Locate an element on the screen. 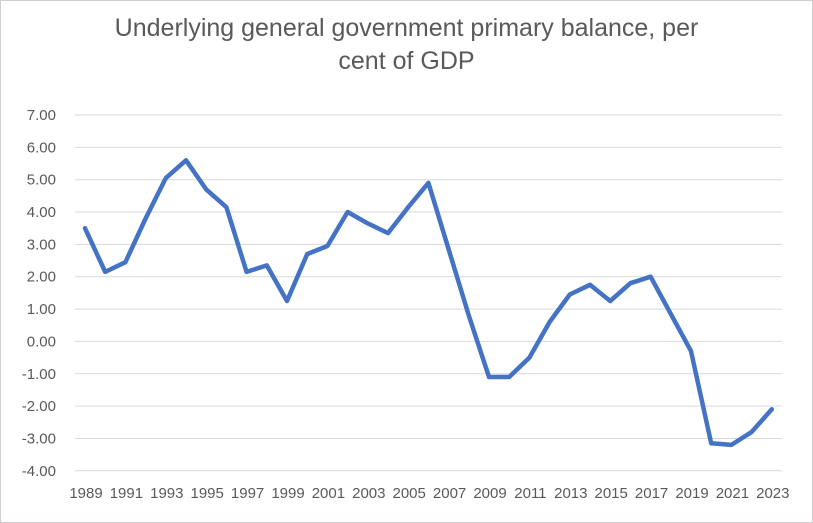 The height and width of the screenshot is (523, 813). y-axis-tick-label: 4.00 is located at coordinates (41, 212).